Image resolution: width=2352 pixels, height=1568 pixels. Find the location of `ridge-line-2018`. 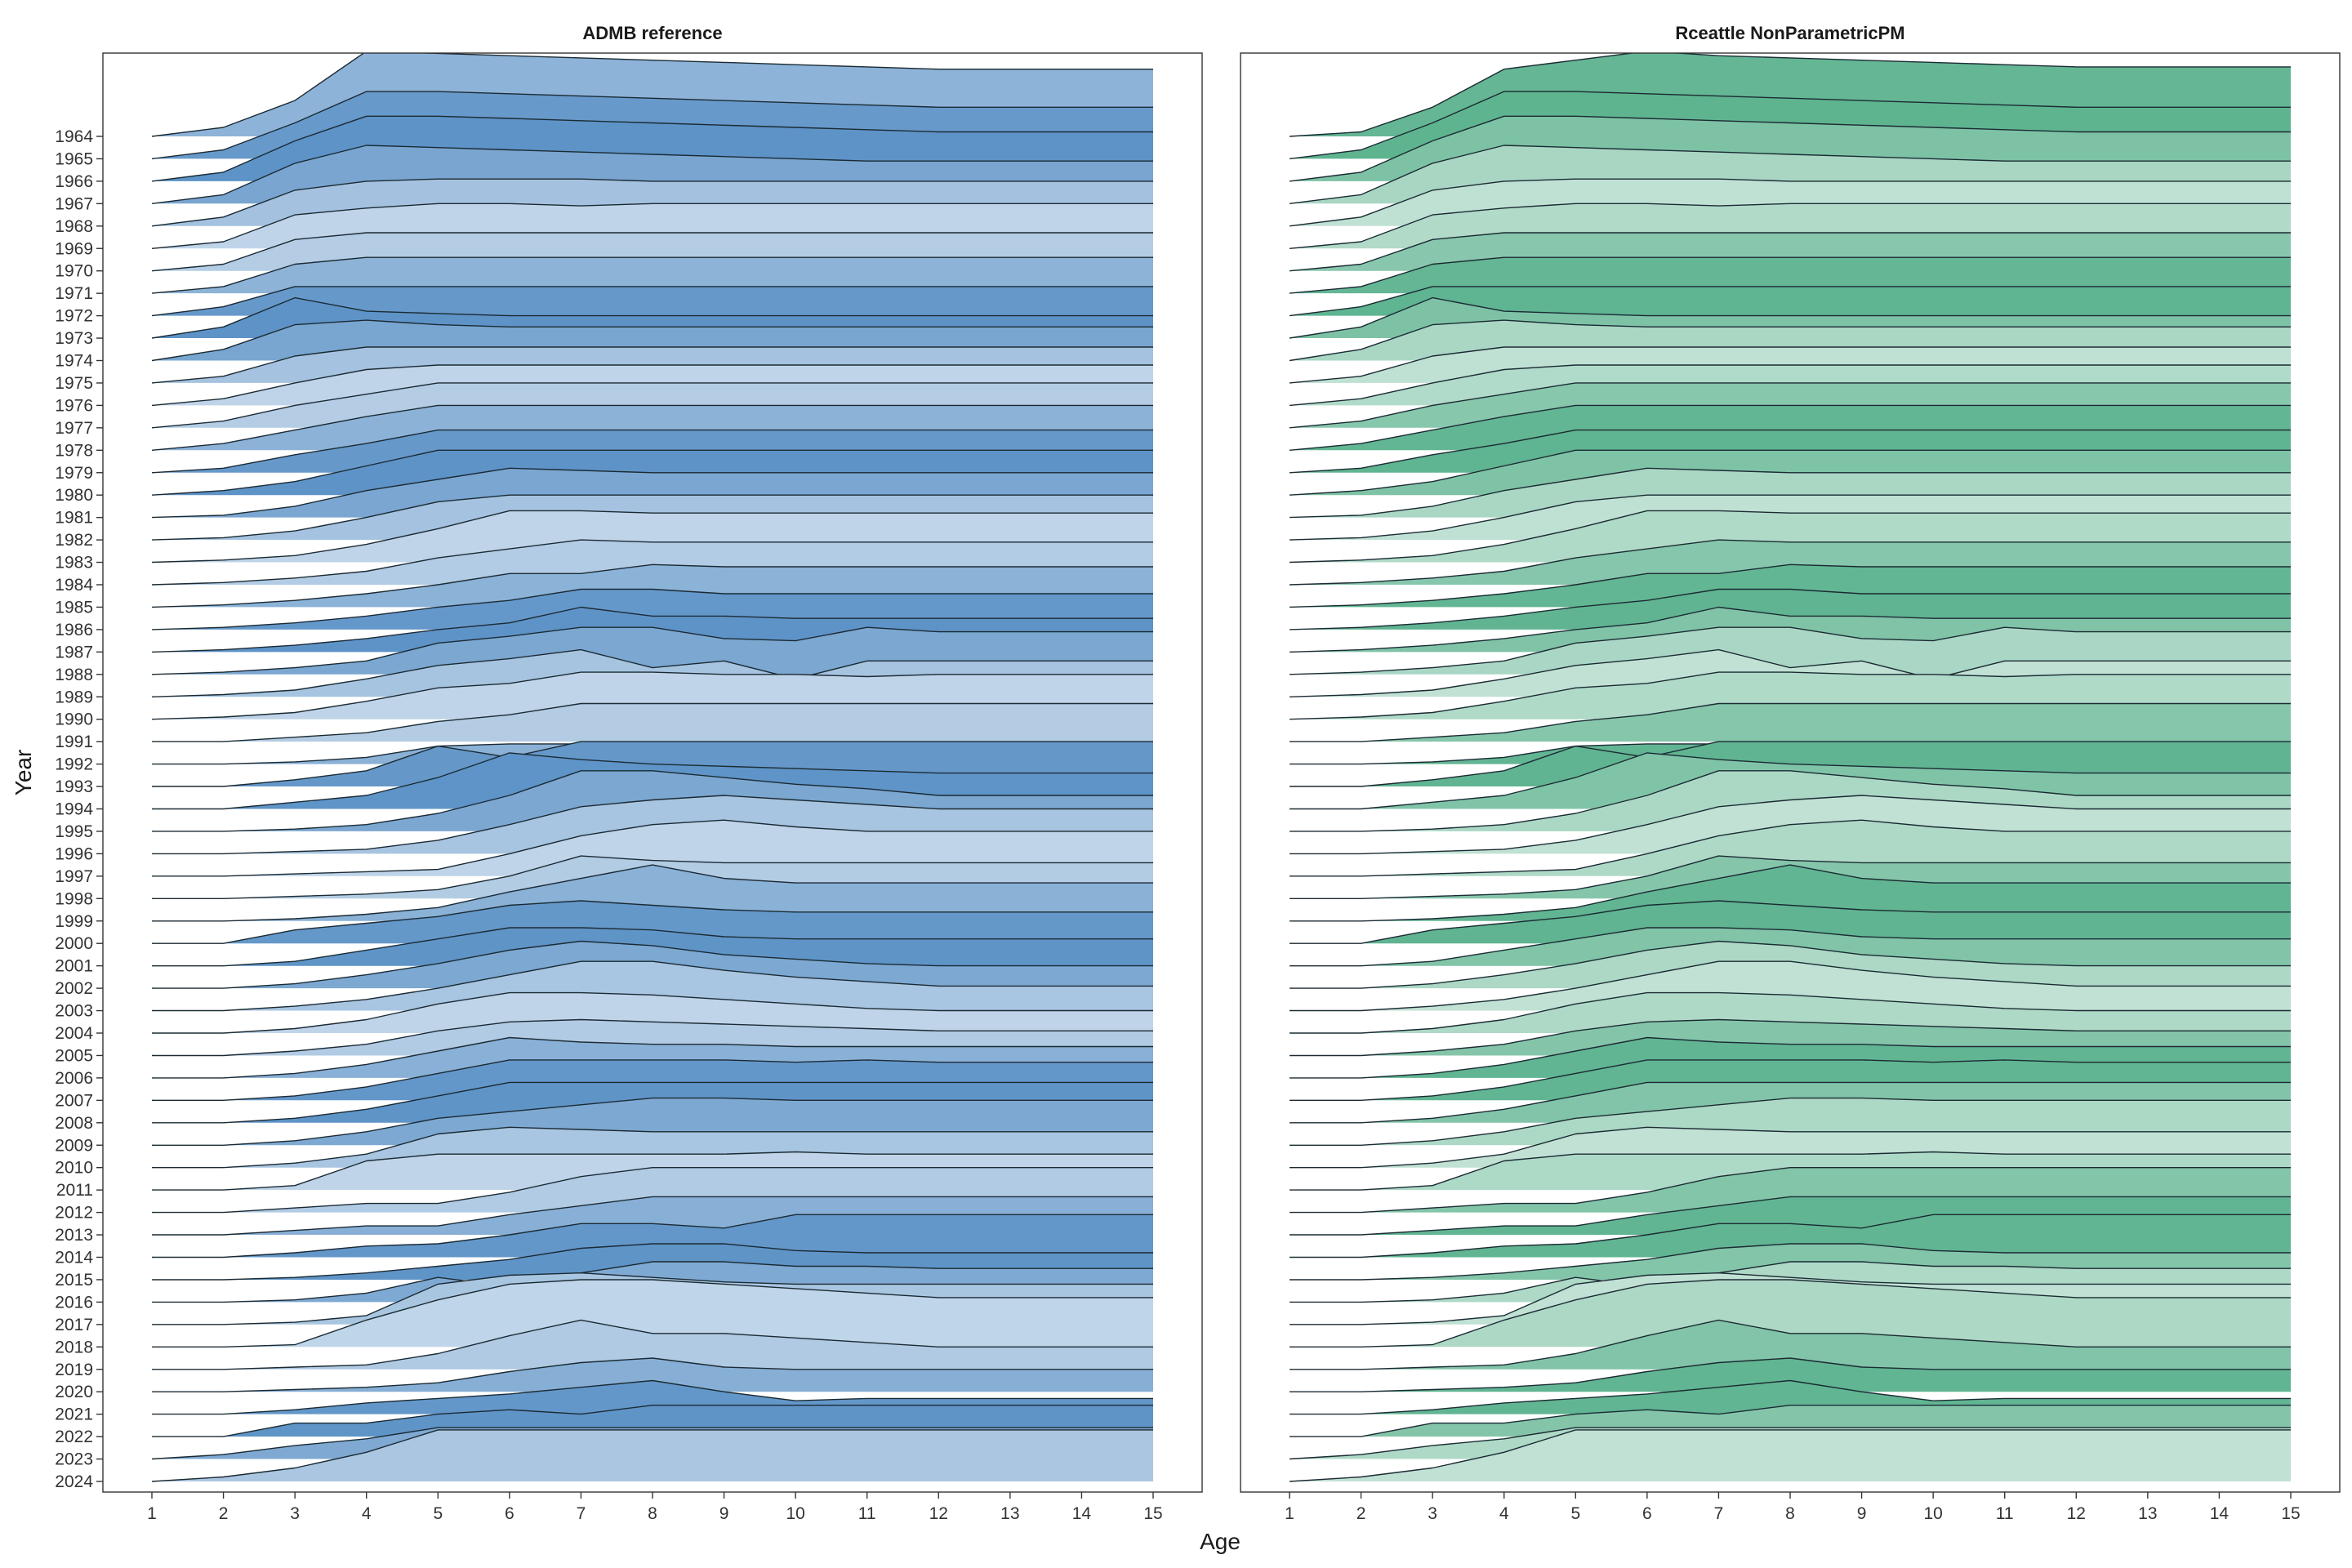

ridge-line-2018 is located at coordinates (1790, 1313).